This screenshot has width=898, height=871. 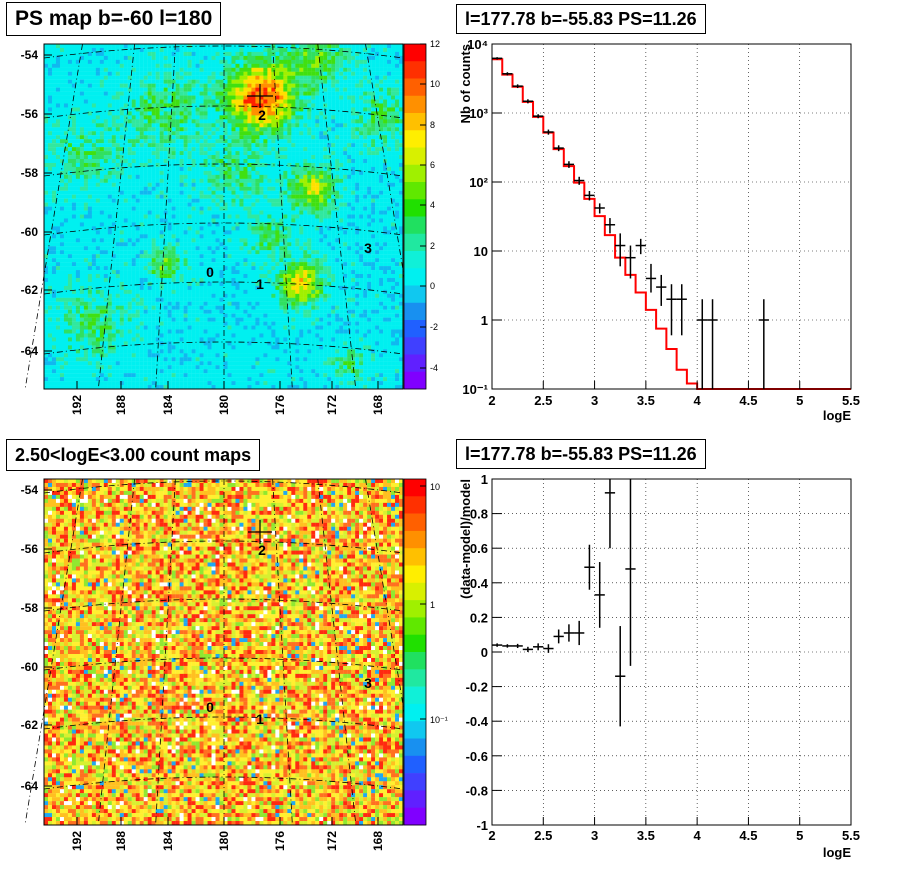 I want to click on residual-y-tick-label: 0.2, so click(x=479, y=617).